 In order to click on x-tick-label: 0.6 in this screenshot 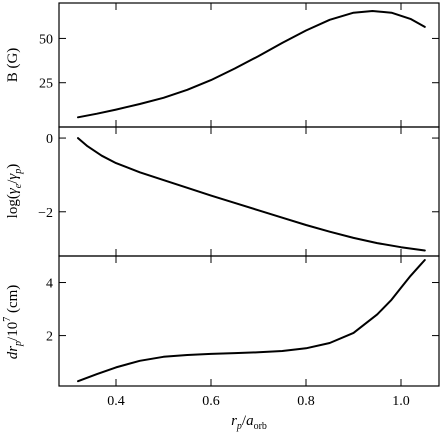, I will do `click(211, 401)`.